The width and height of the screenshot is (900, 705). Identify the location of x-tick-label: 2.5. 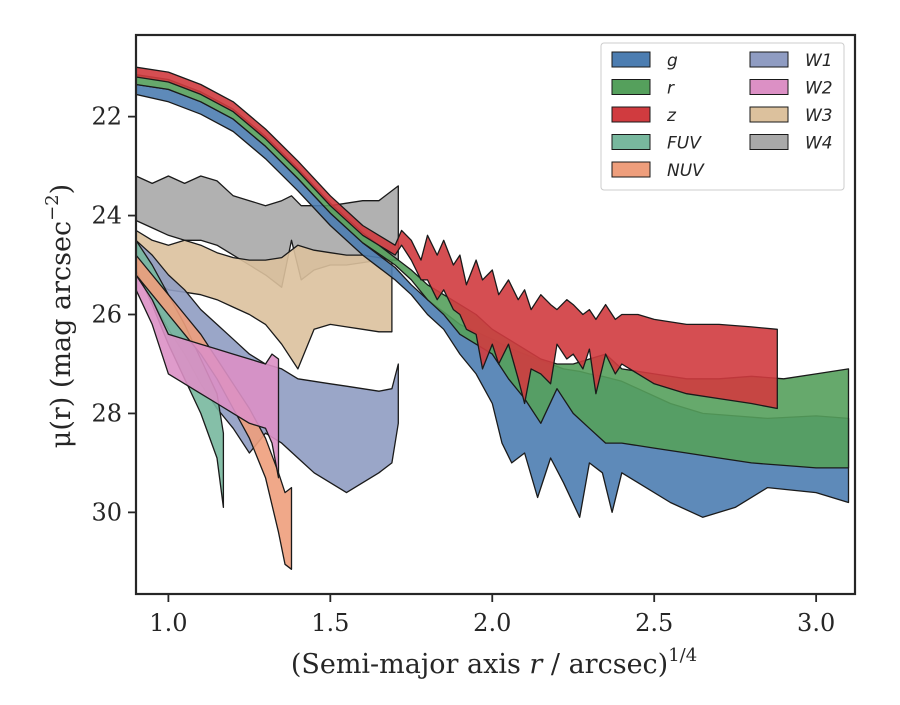
(654, 623).